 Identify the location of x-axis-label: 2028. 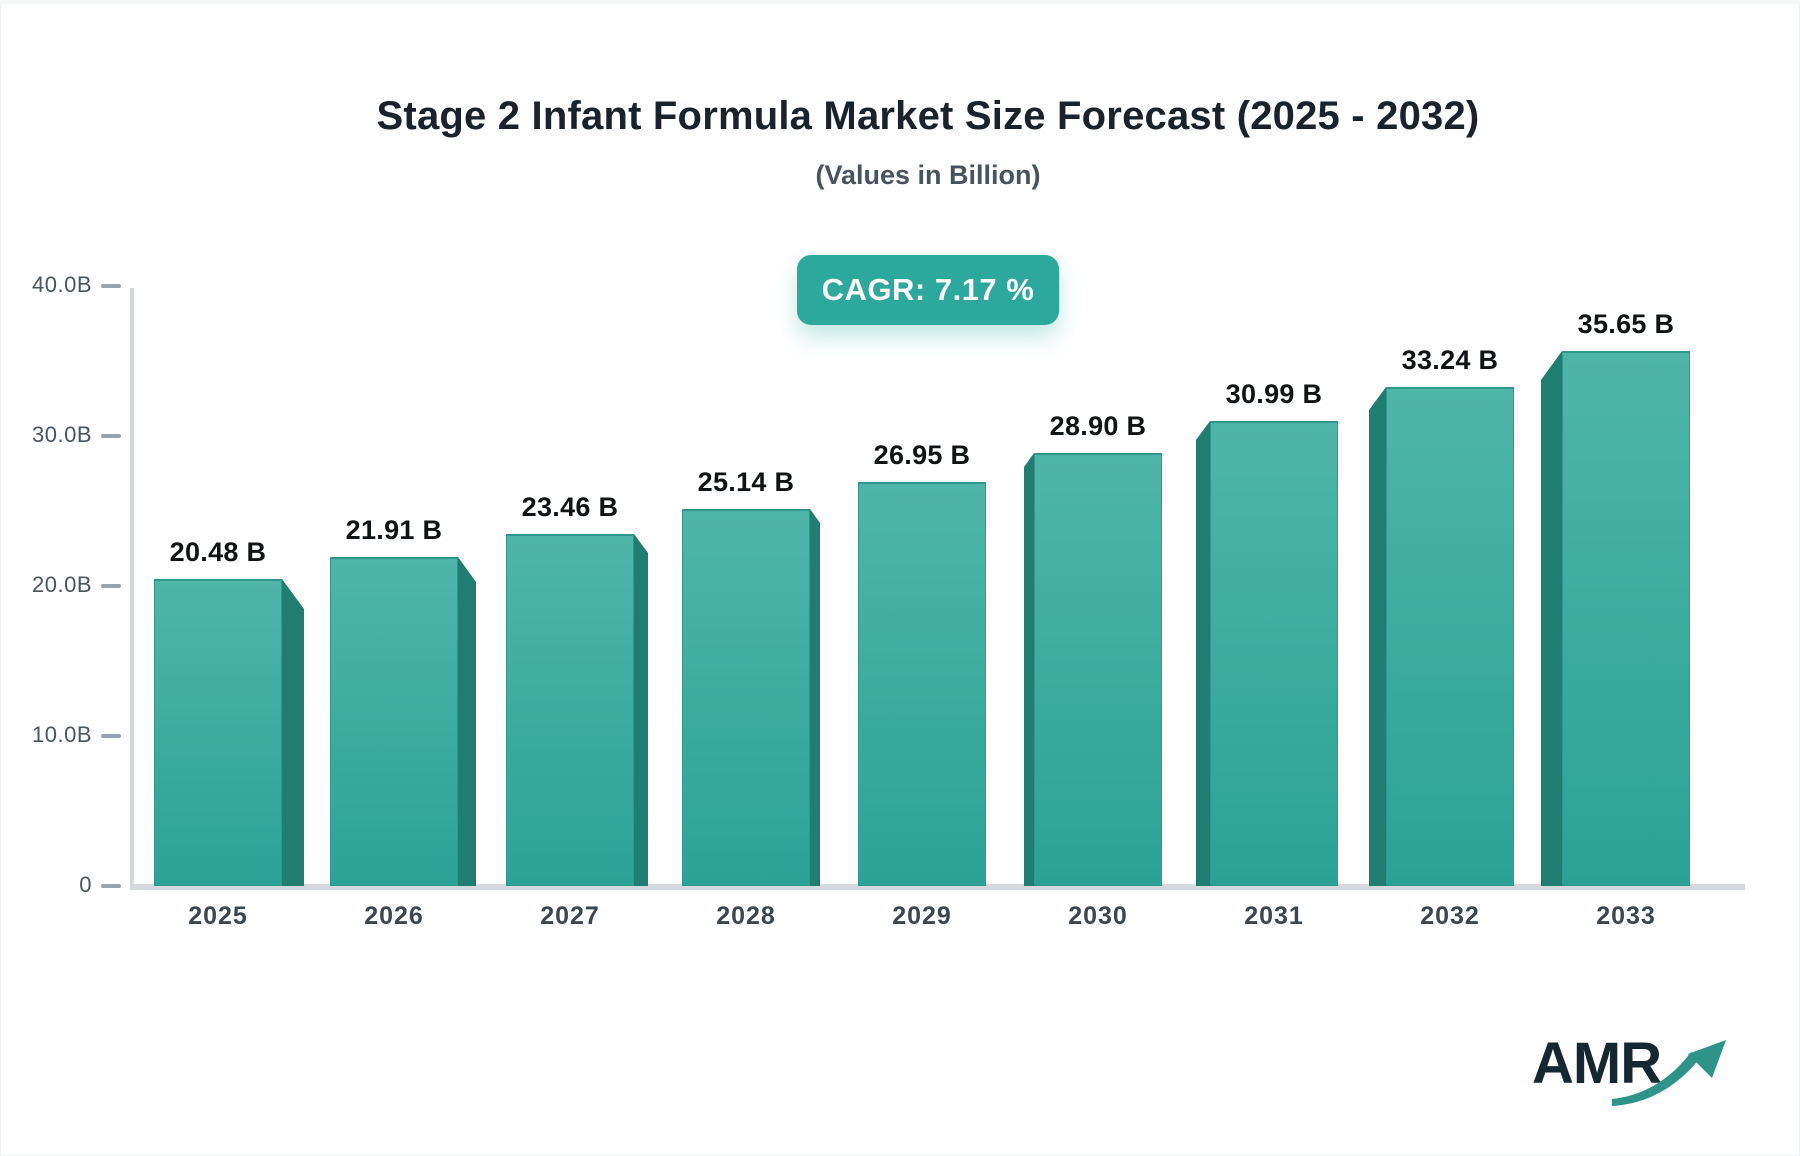
(746, 916).